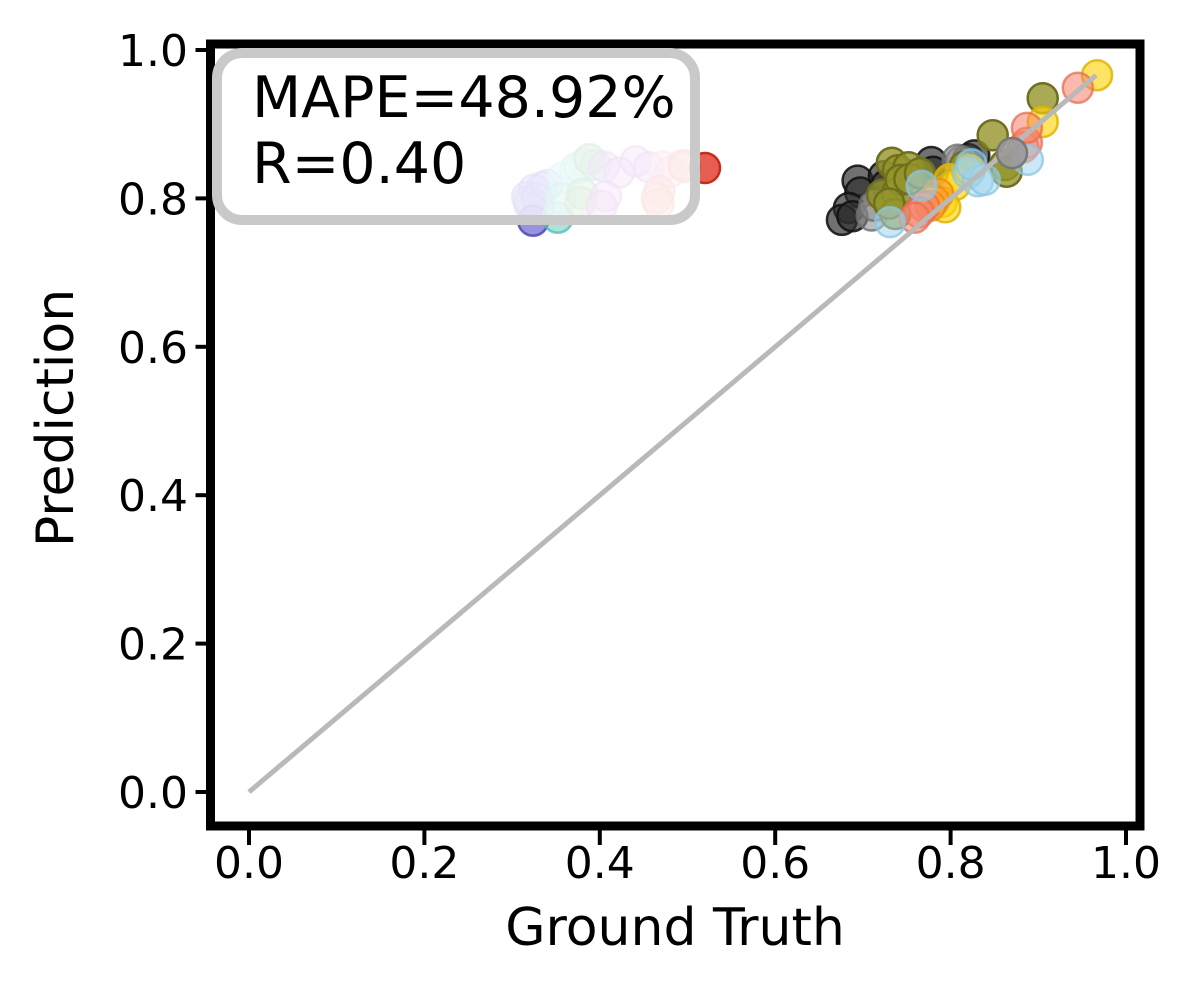  What do you see at coordinates (775, 863) in the screenshot?
I see `x-tick-label: 0.6` at bounding box center [775, 863].